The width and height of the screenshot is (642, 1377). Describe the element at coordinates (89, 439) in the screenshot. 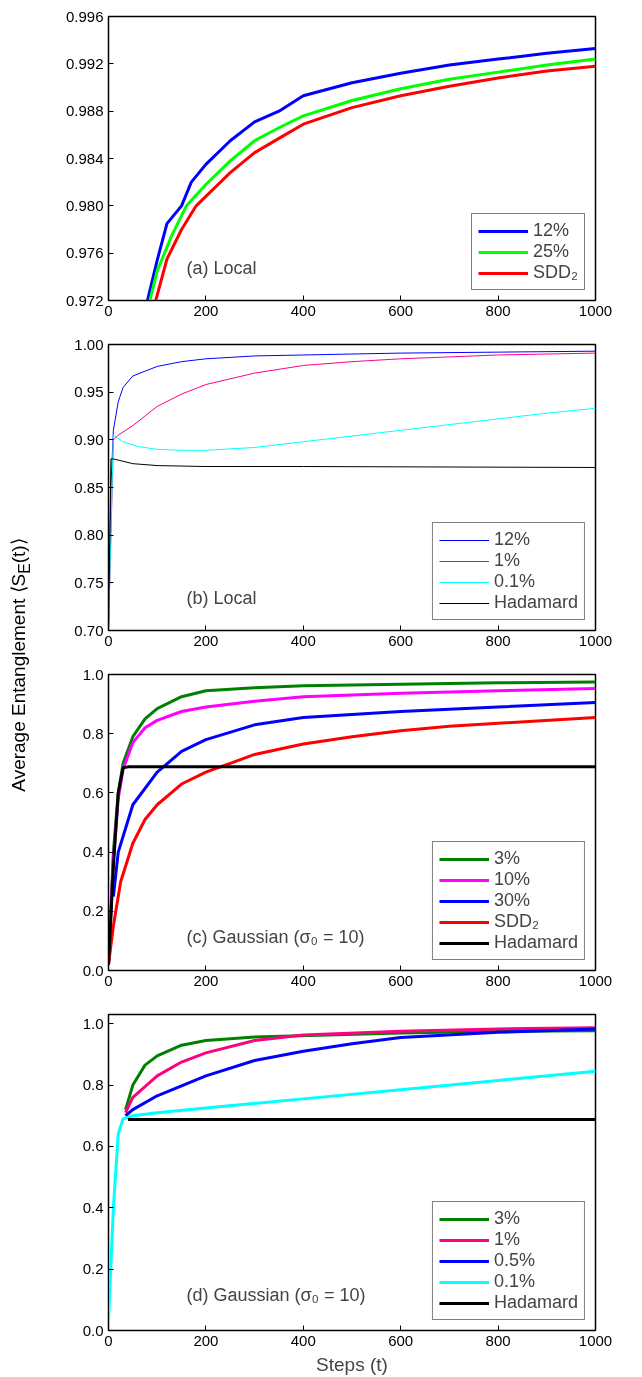

I see `y-tick-label: 0.90` at that location.